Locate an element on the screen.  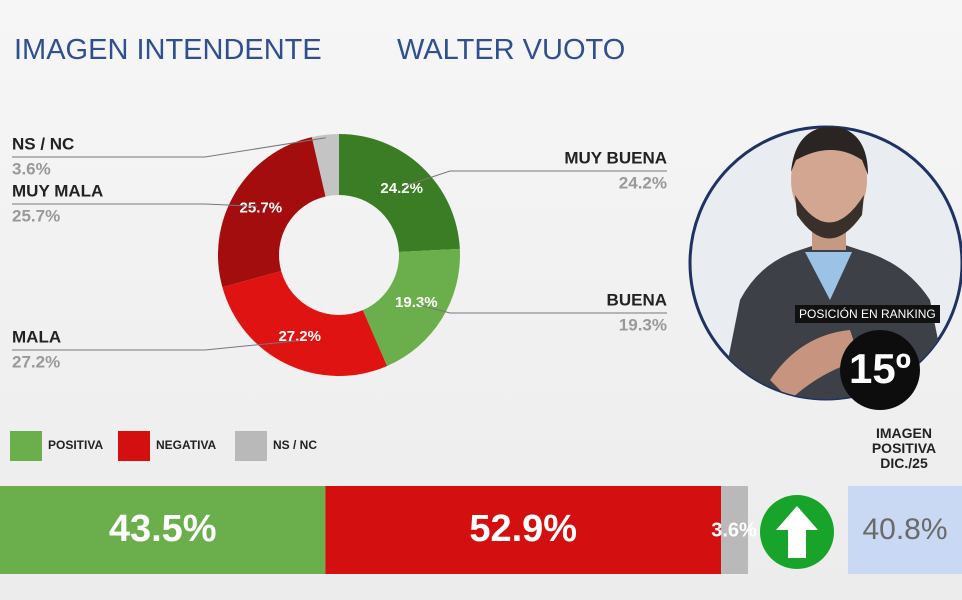
ranking-value: 15º is located at coordinates (880, 368).